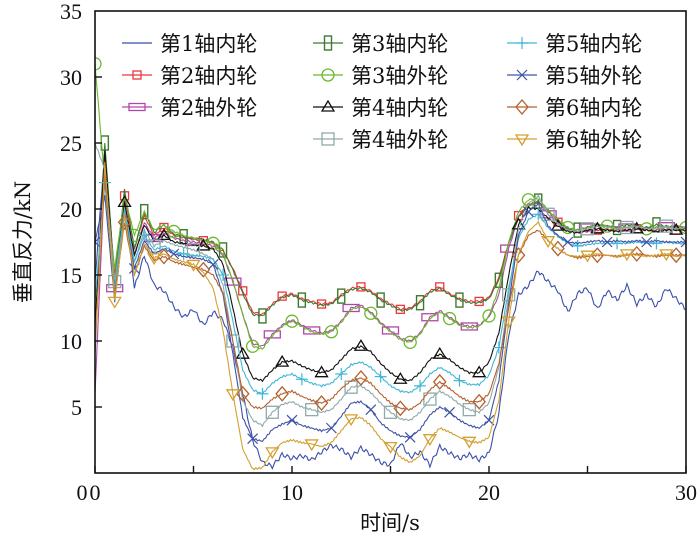 This screenshot has height=540, width=700. I want to click on legend-label: 第1轴内轮, so click(208, 44).